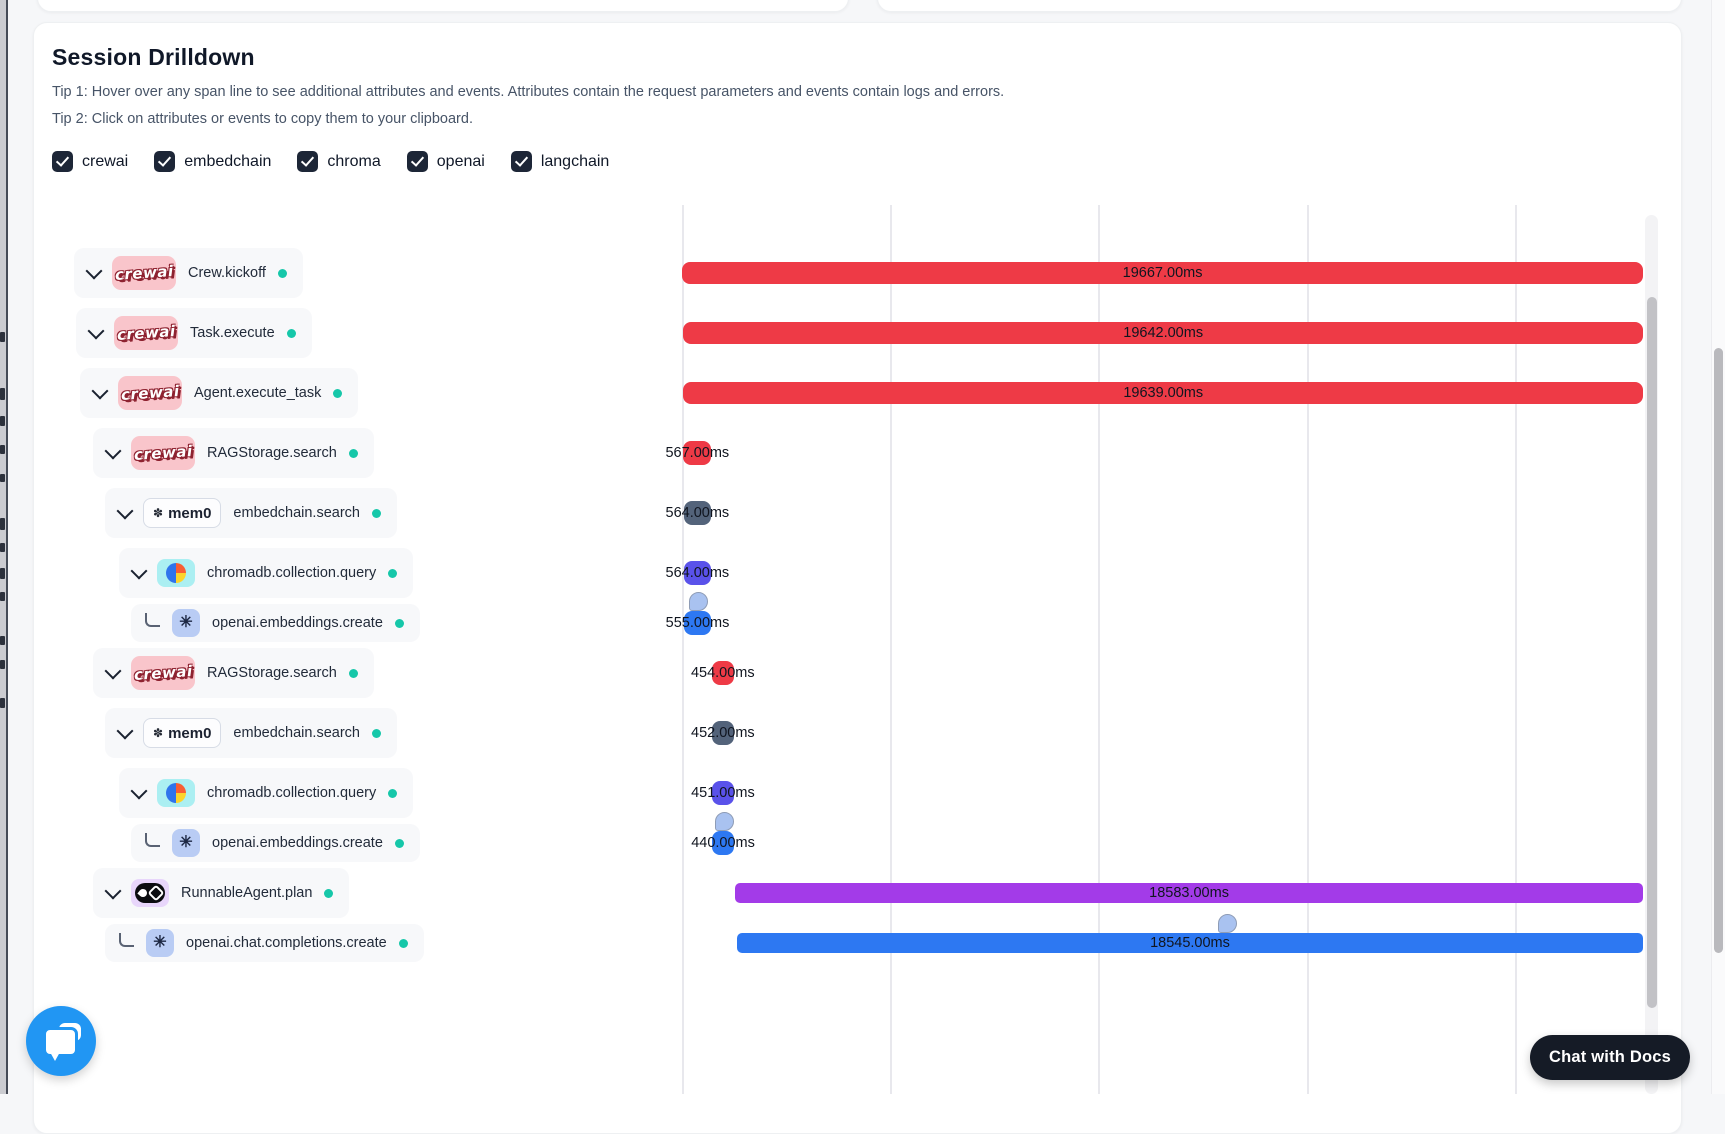 This screenshot has height=1134, width=1725. What do you see at coordinates (559, 161) in the screenshot?
I see `filter-checkbox-langchain: langchain` at bounding box center [559, 161].